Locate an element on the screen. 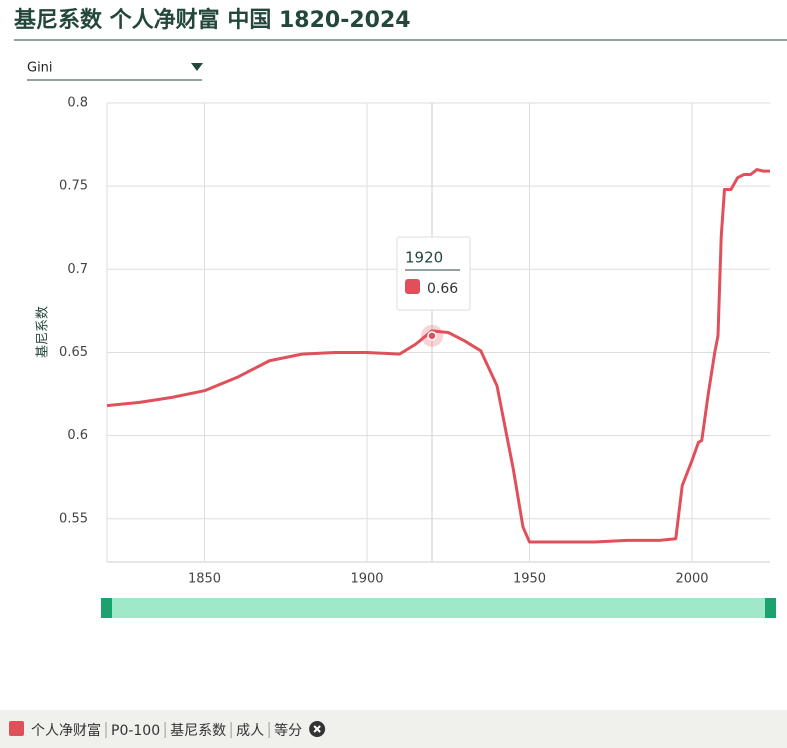  x-tick-label: 1950 is located at coordinates (529, 579).